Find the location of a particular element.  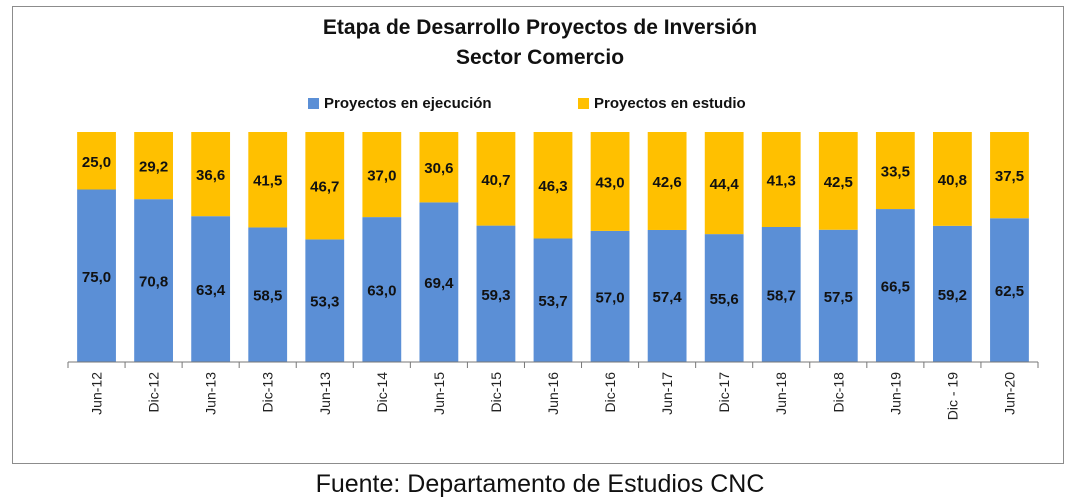

data-label-ejecucion: 75,0 is located at coordinates (96, 277).